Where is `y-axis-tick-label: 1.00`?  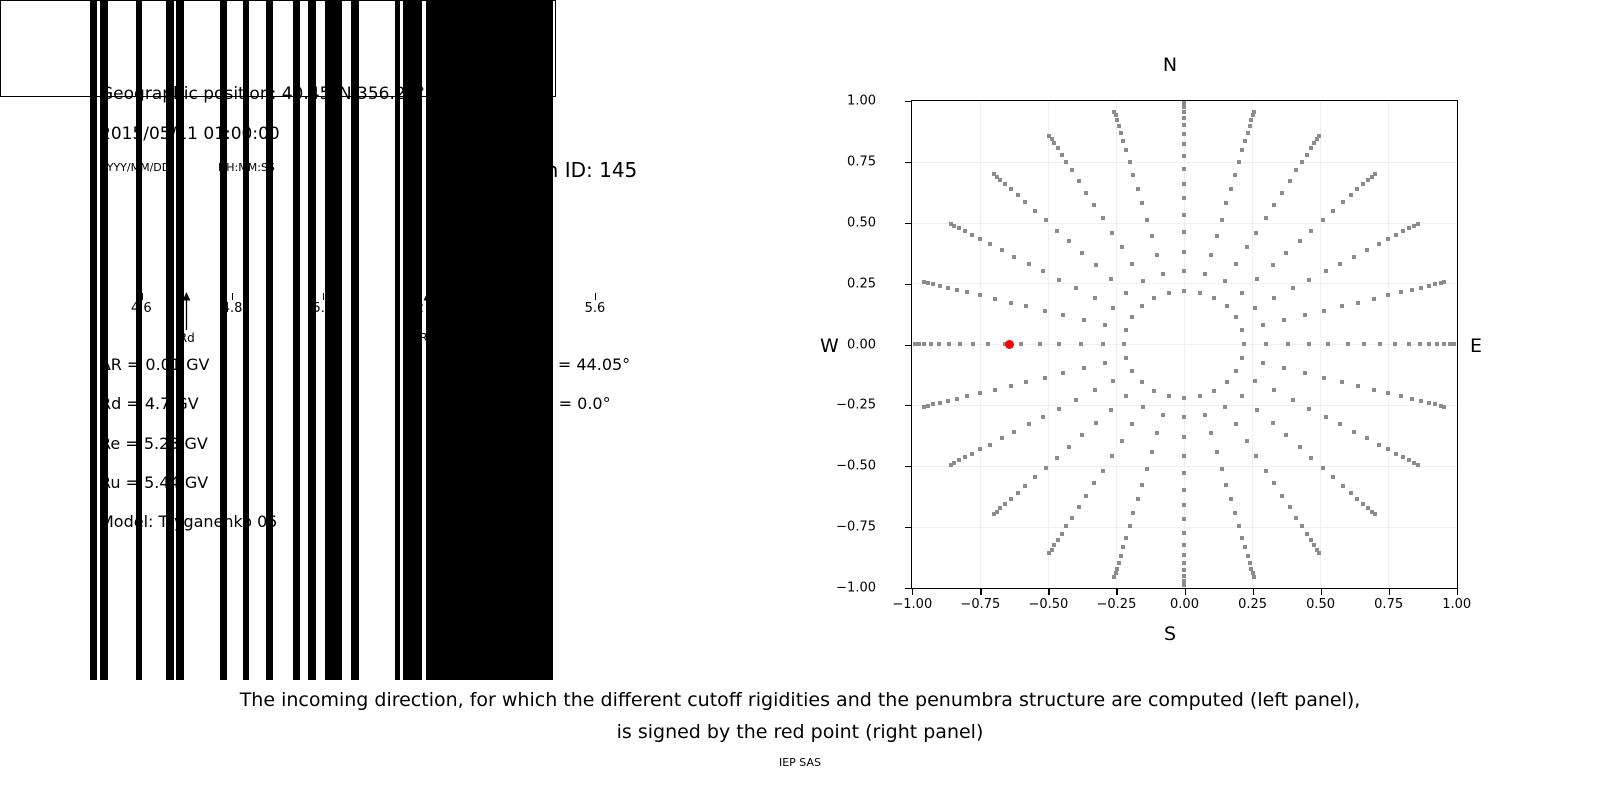
y-axis-tick-label: 1.00 is located at coordinates (861, 101).